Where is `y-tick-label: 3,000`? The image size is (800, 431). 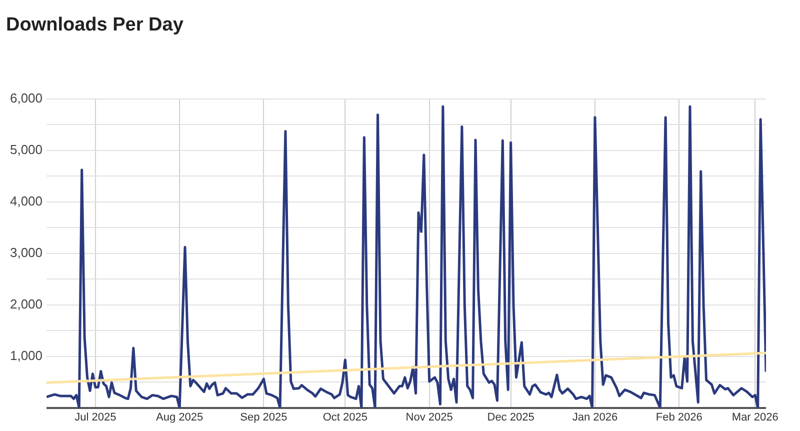 y-tick-label: 3,000 is located at coordinates (26, 252).